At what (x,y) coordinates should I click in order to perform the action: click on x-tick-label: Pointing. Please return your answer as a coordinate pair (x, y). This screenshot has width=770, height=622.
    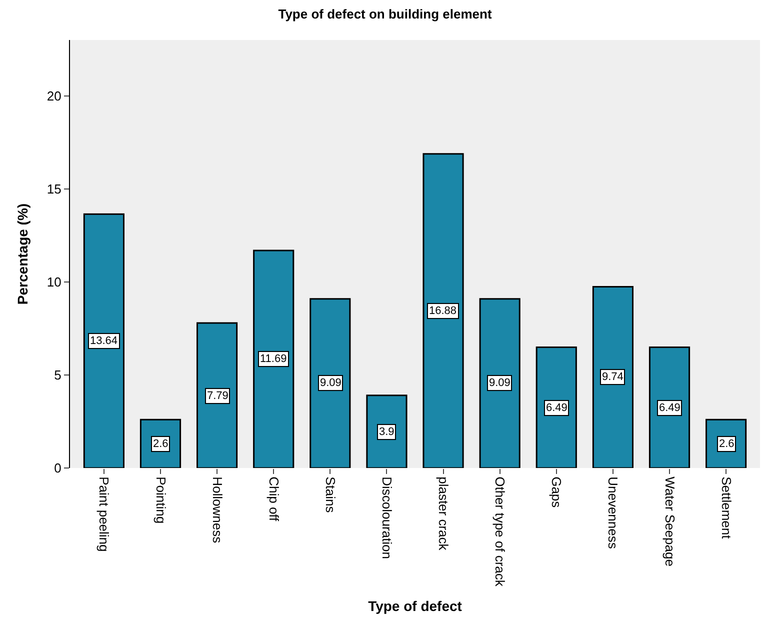
    Looking at the image, I should click on (160, 500).